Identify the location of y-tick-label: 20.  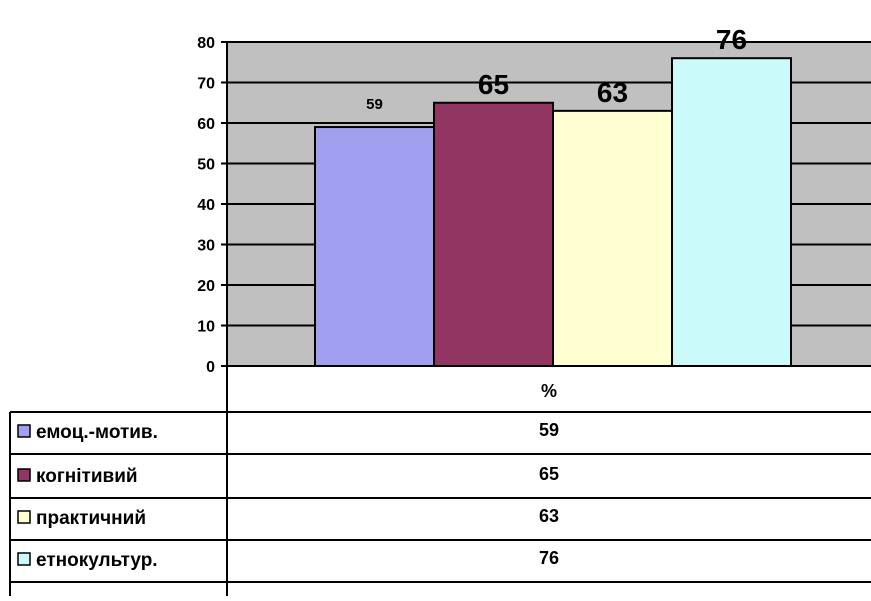
(206, 286).